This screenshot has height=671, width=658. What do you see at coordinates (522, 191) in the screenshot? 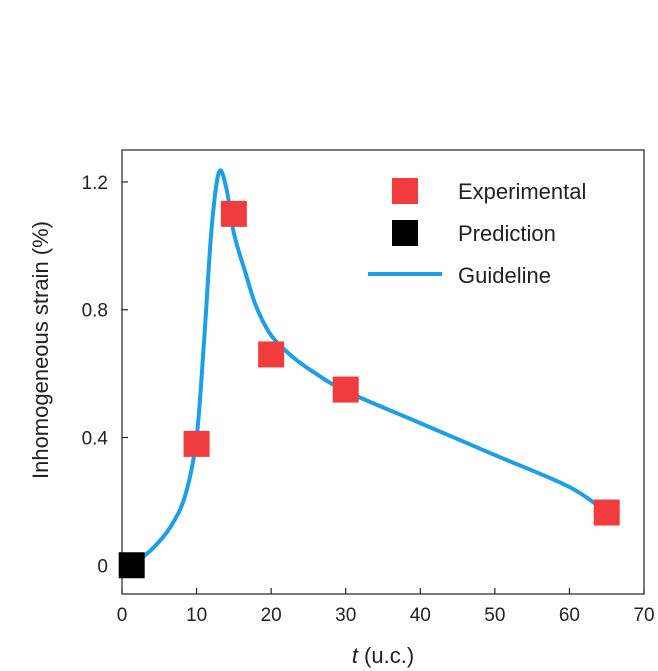
I see `legend-label-experimental: Experimental` at bounding box center [522, 191].